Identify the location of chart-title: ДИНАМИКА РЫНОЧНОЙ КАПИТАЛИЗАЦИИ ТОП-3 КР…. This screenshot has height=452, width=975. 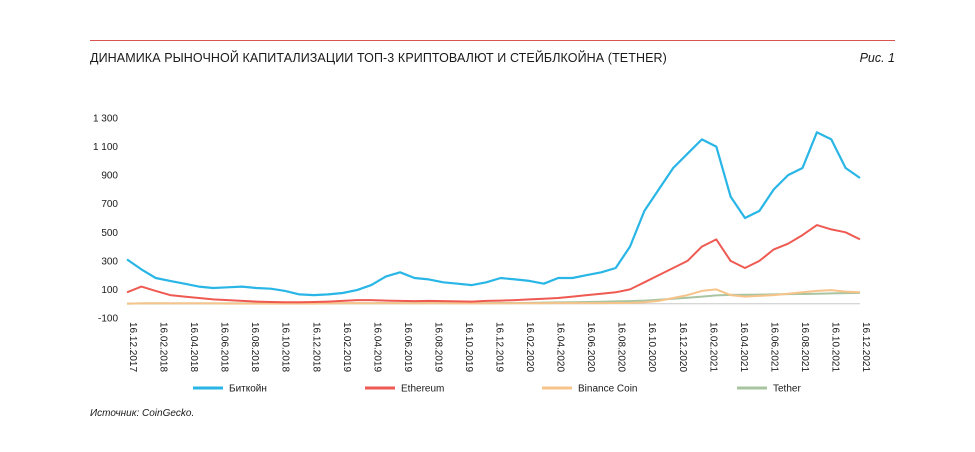
(378, 58).